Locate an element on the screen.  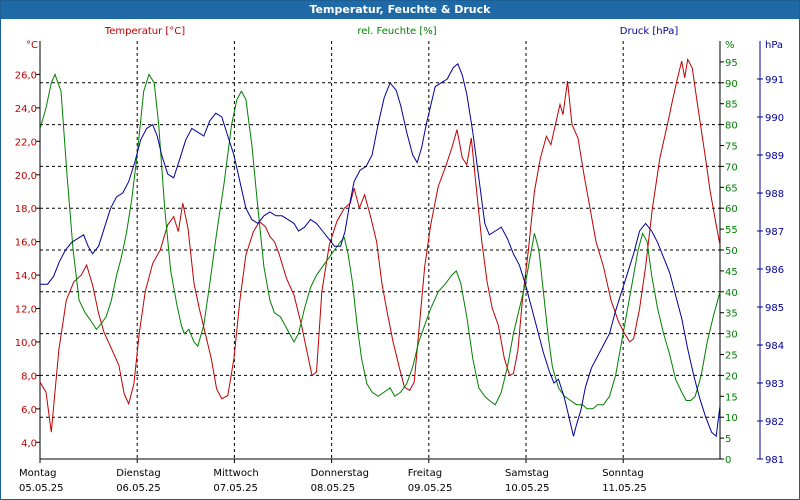
pressure-tick-label: 989 is located at coordinates (774, 156).